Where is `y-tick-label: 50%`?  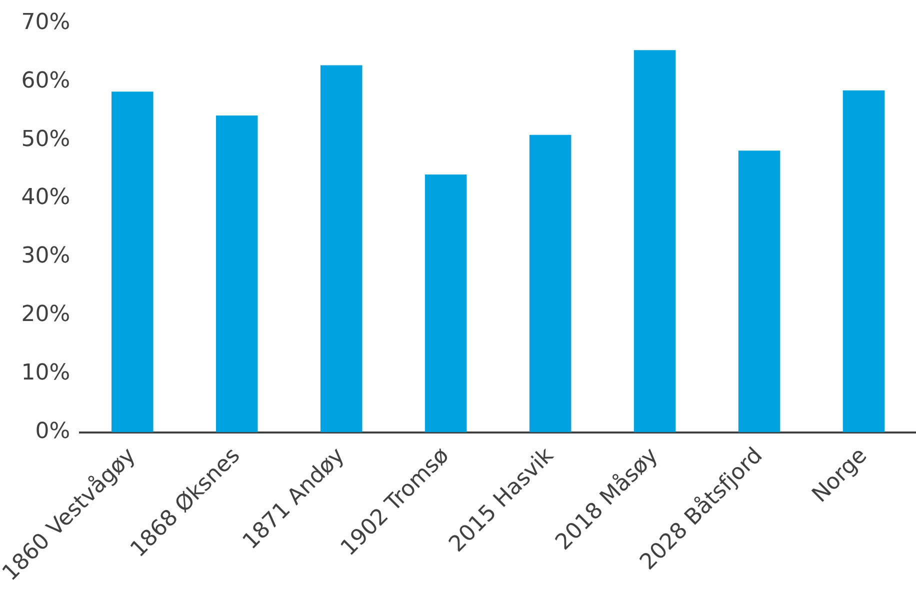 y-tick-label: 50% is located at coordinates (45, 139).